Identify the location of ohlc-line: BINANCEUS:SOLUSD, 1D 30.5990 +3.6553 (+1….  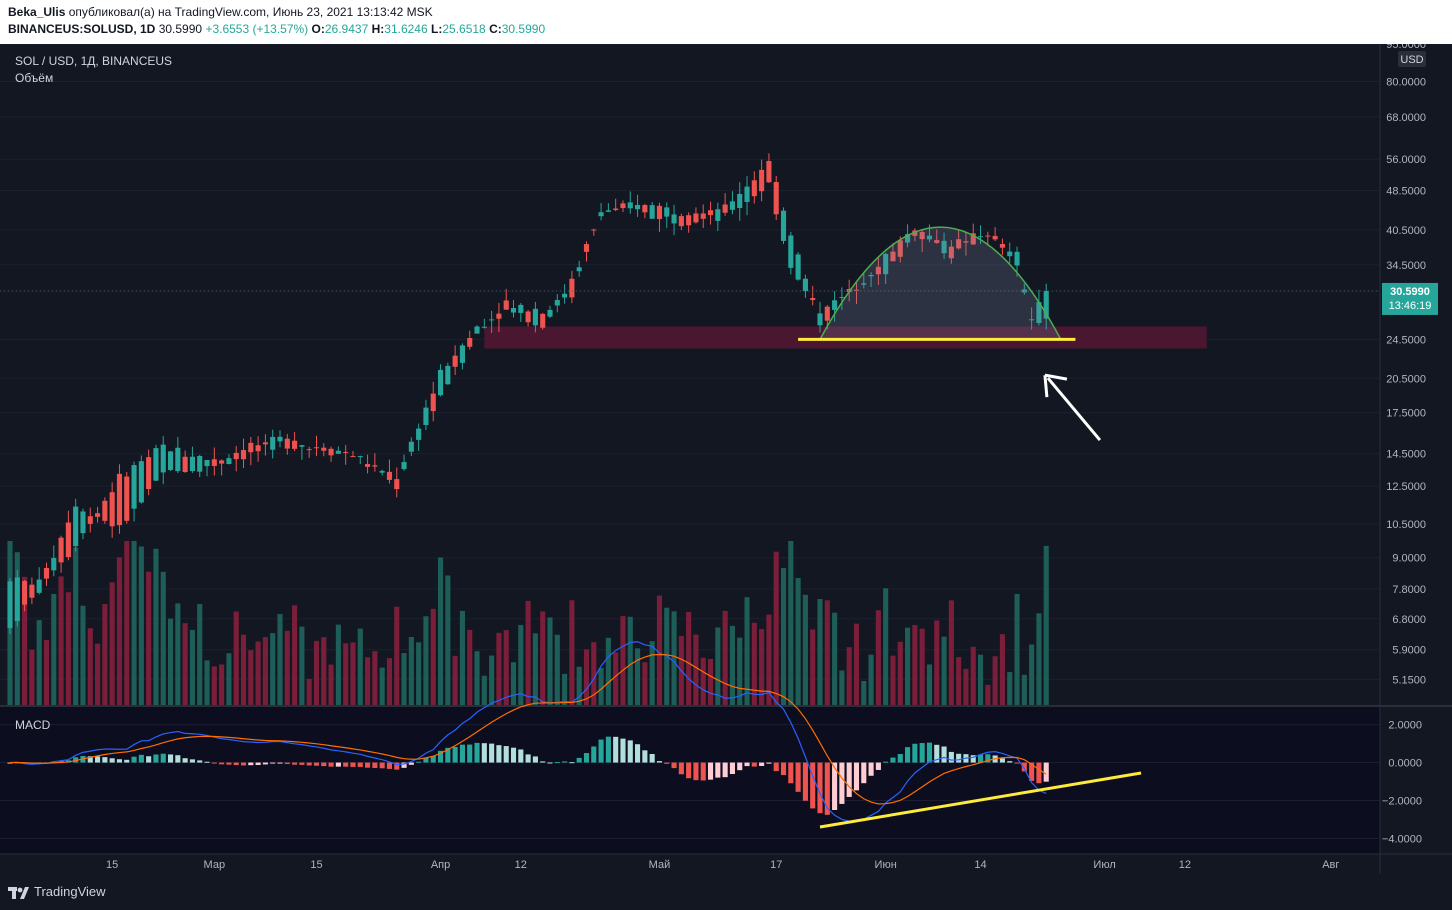
(276, 29).